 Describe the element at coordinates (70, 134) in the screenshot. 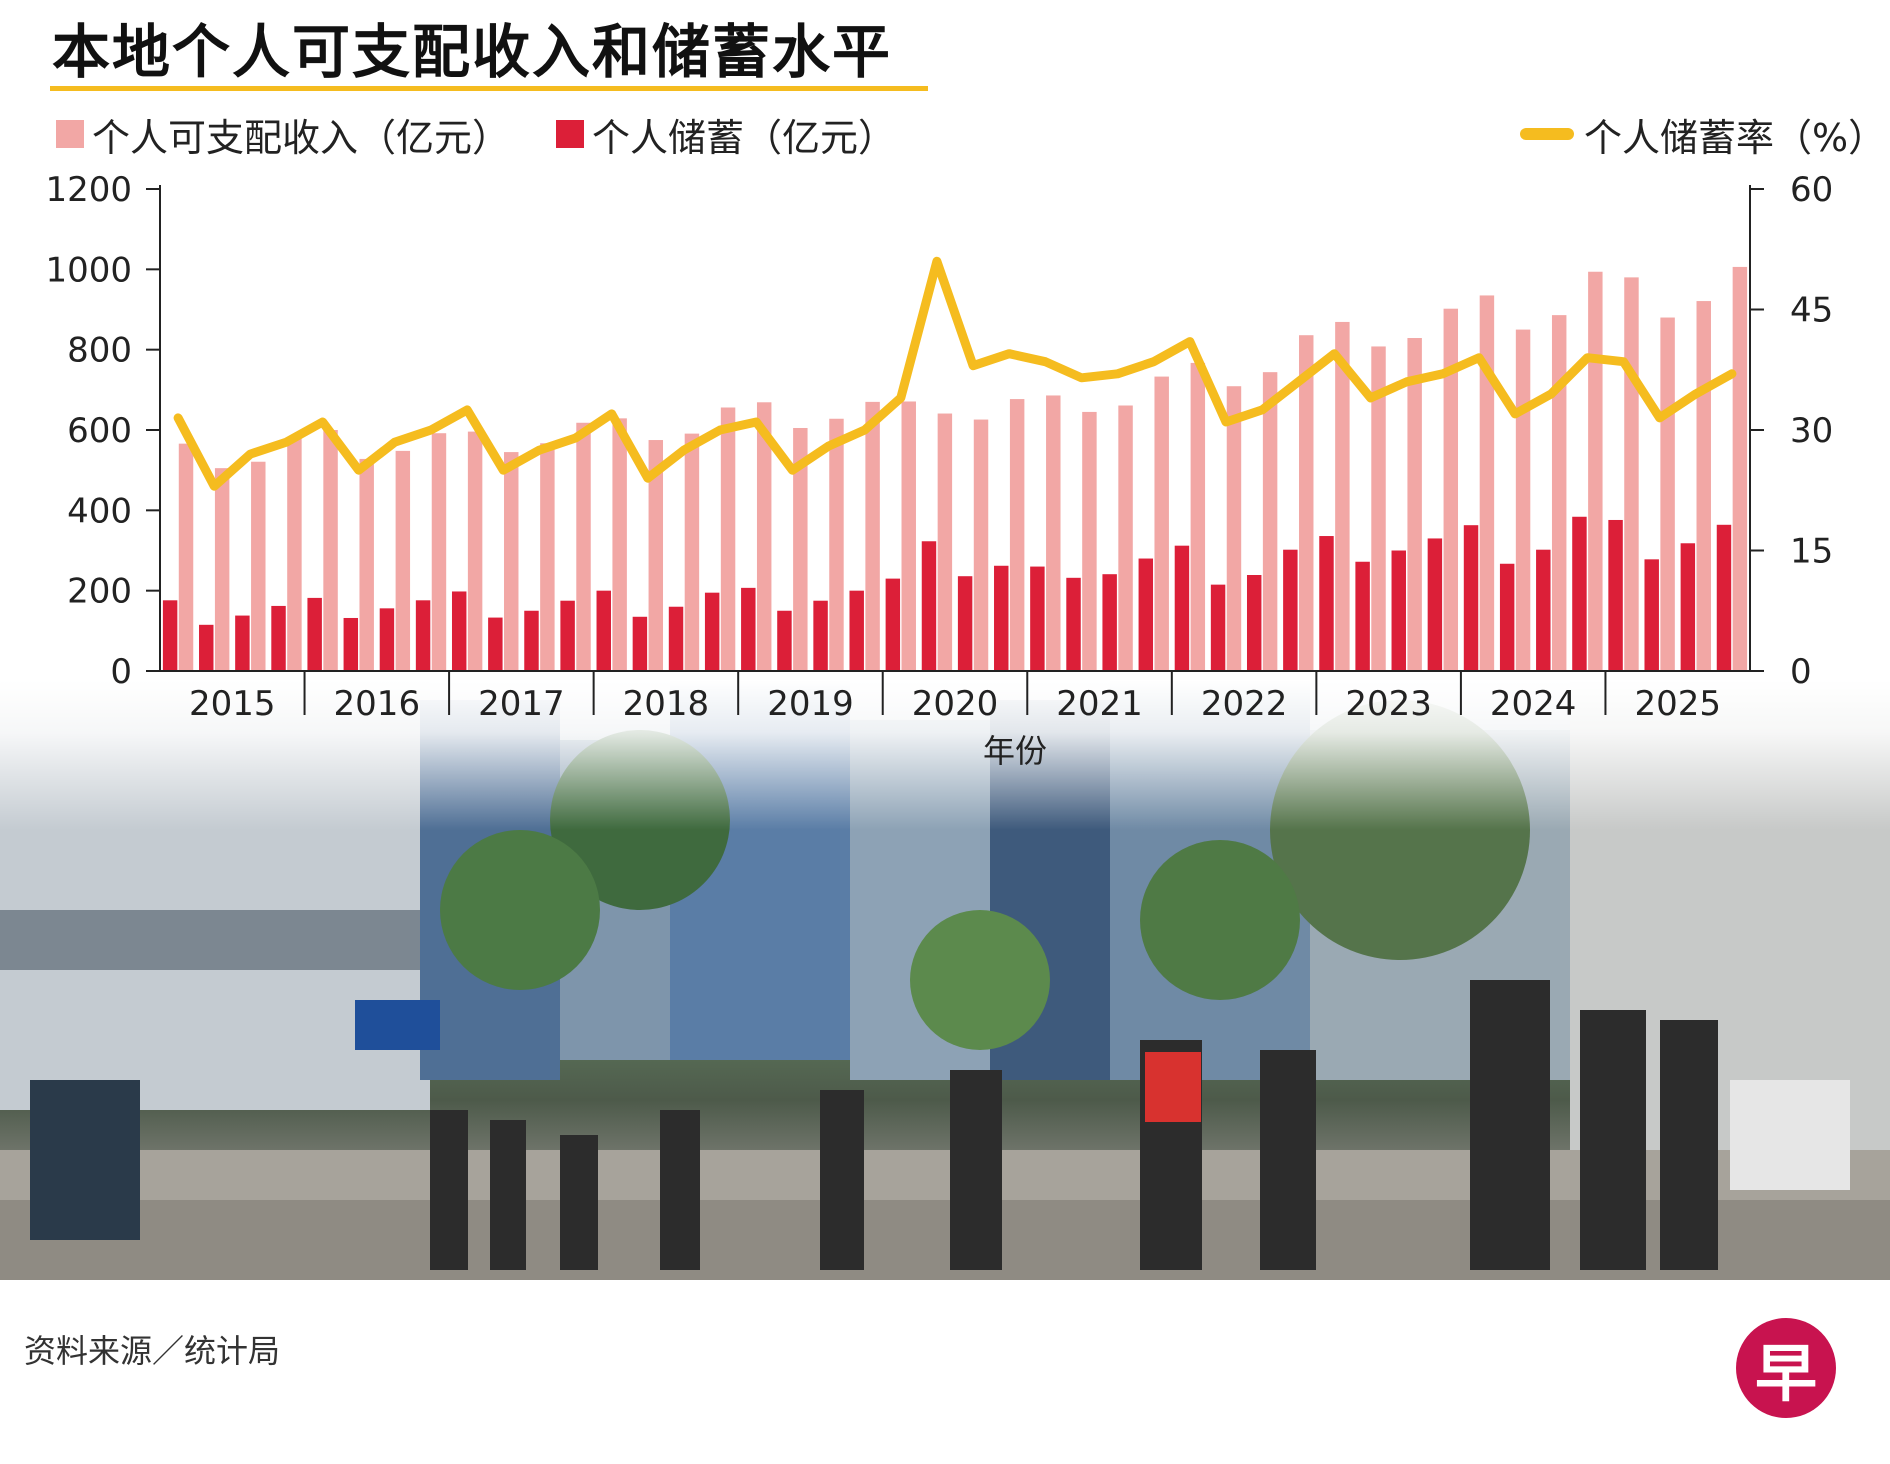

I see `legend-swatch-income` at that location.